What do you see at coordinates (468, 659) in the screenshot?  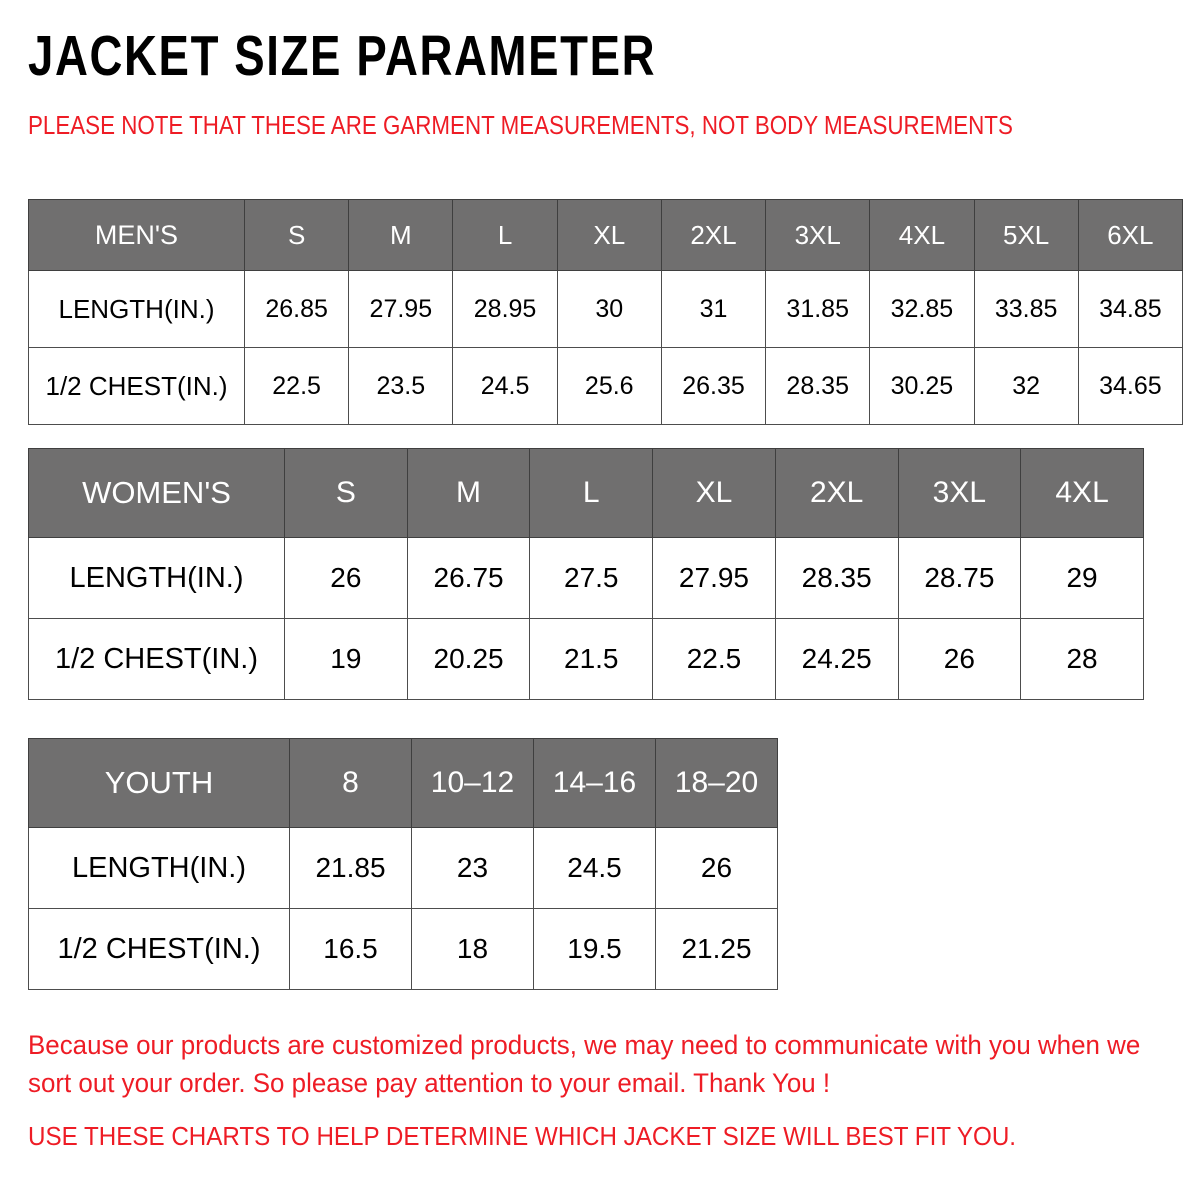 I see `table-cell: 20.25` at bounding box center [468, 659].